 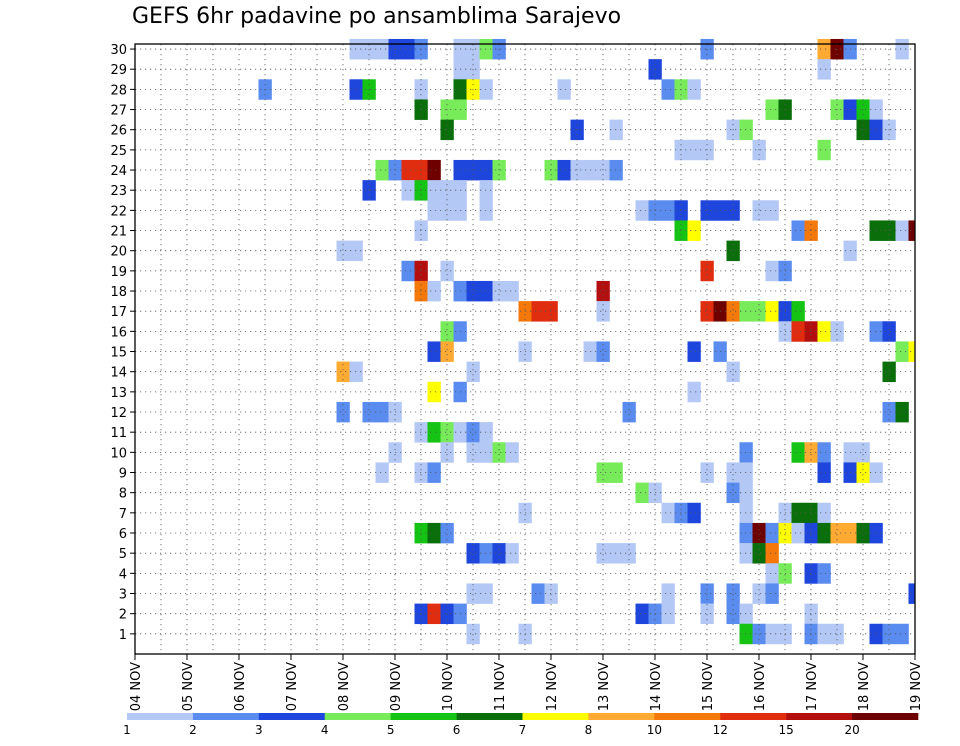 I want to click on y-tick-label: 11, so click(x=118, y=433).